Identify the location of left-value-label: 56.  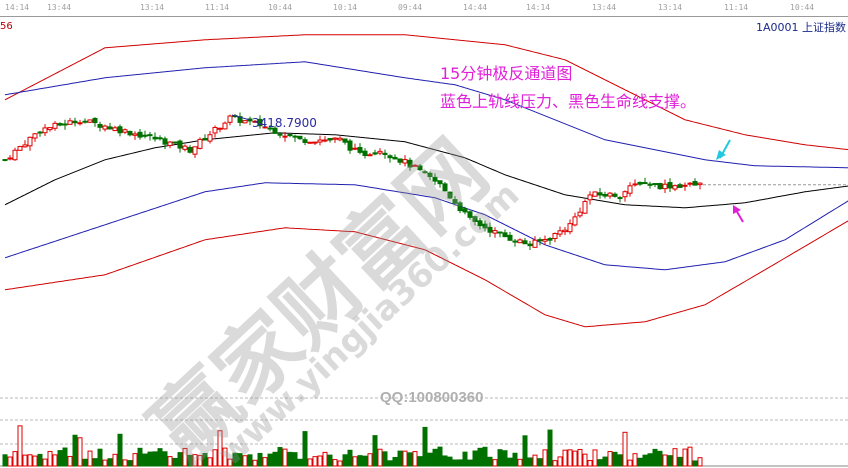
(6, 26).